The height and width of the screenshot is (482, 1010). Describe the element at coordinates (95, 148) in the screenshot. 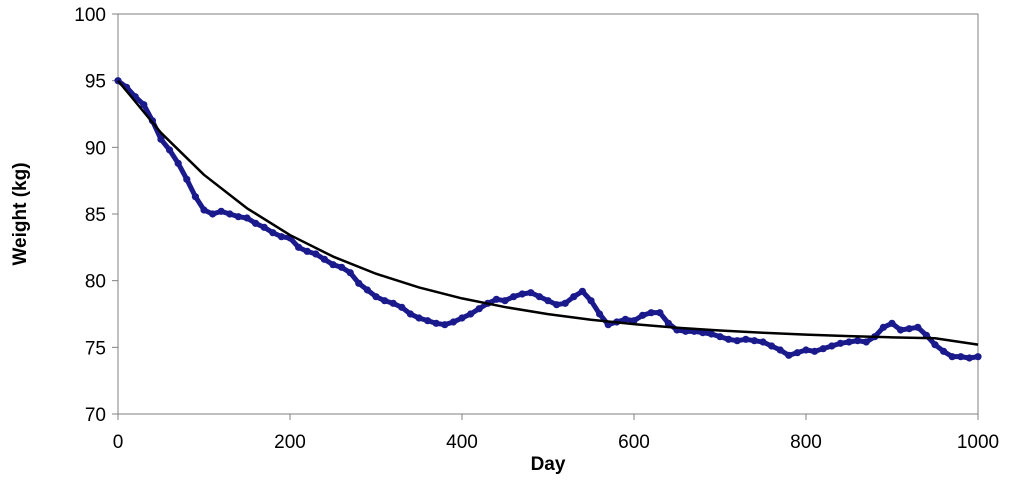

I see `y-tick-label: 90` at that location.